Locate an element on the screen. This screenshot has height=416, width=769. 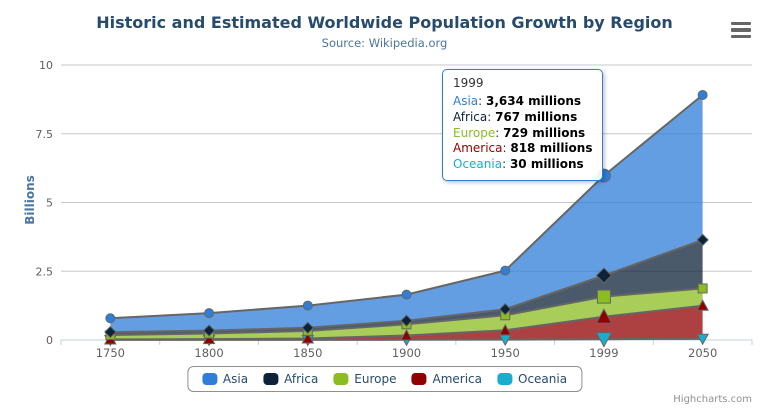
xaxis-label: 1750 is located at coordinates (110, 353).